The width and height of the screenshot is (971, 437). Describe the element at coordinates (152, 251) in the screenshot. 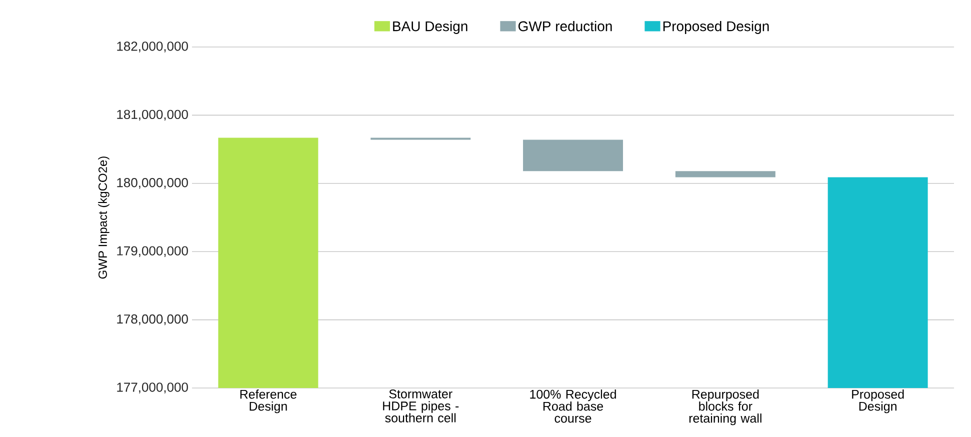

I see `y-tick-label: 179,000,000` at that location.